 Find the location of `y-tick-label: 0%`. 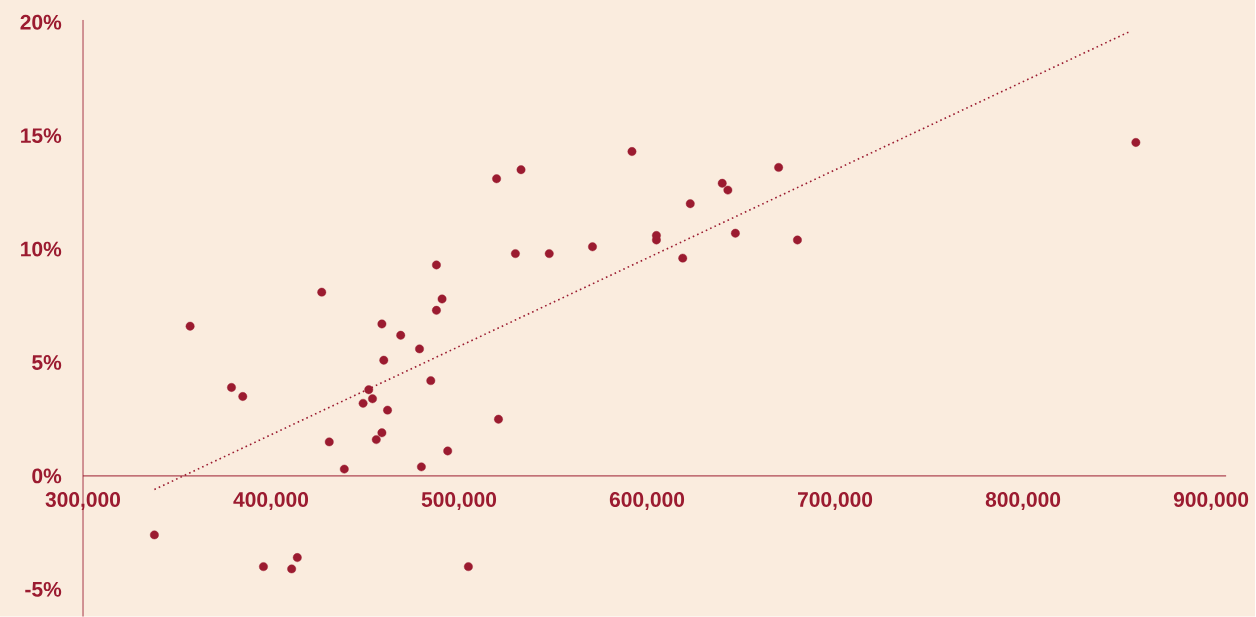

y-tick-label: 0% is located at coordinates (47, 476).